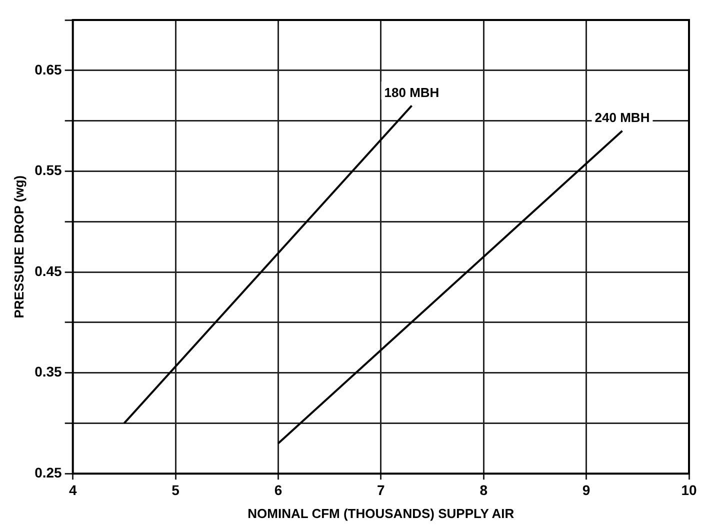 The width and height of the screenshot is (707, 530). Describe the element at coordinates (48, 170) in the screenshot. I see `y-tick-label: 0.55` at that location.